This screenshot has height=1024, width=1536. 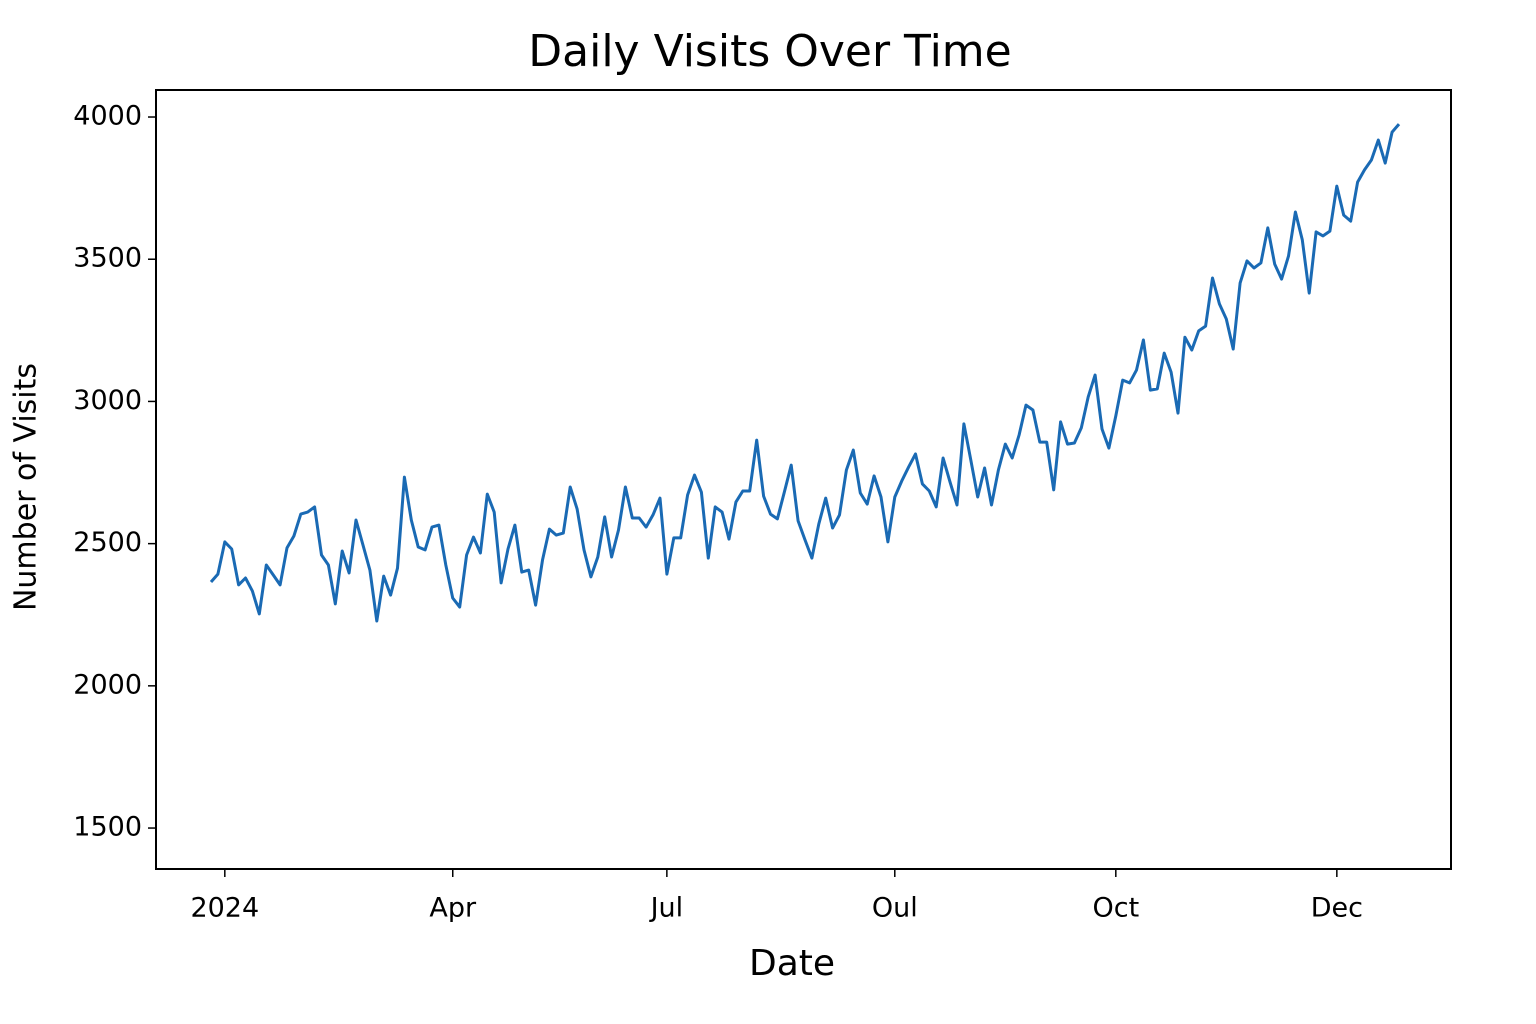 I want to click on y-axis-label: Number of Visits, so click(x=26, y=487).